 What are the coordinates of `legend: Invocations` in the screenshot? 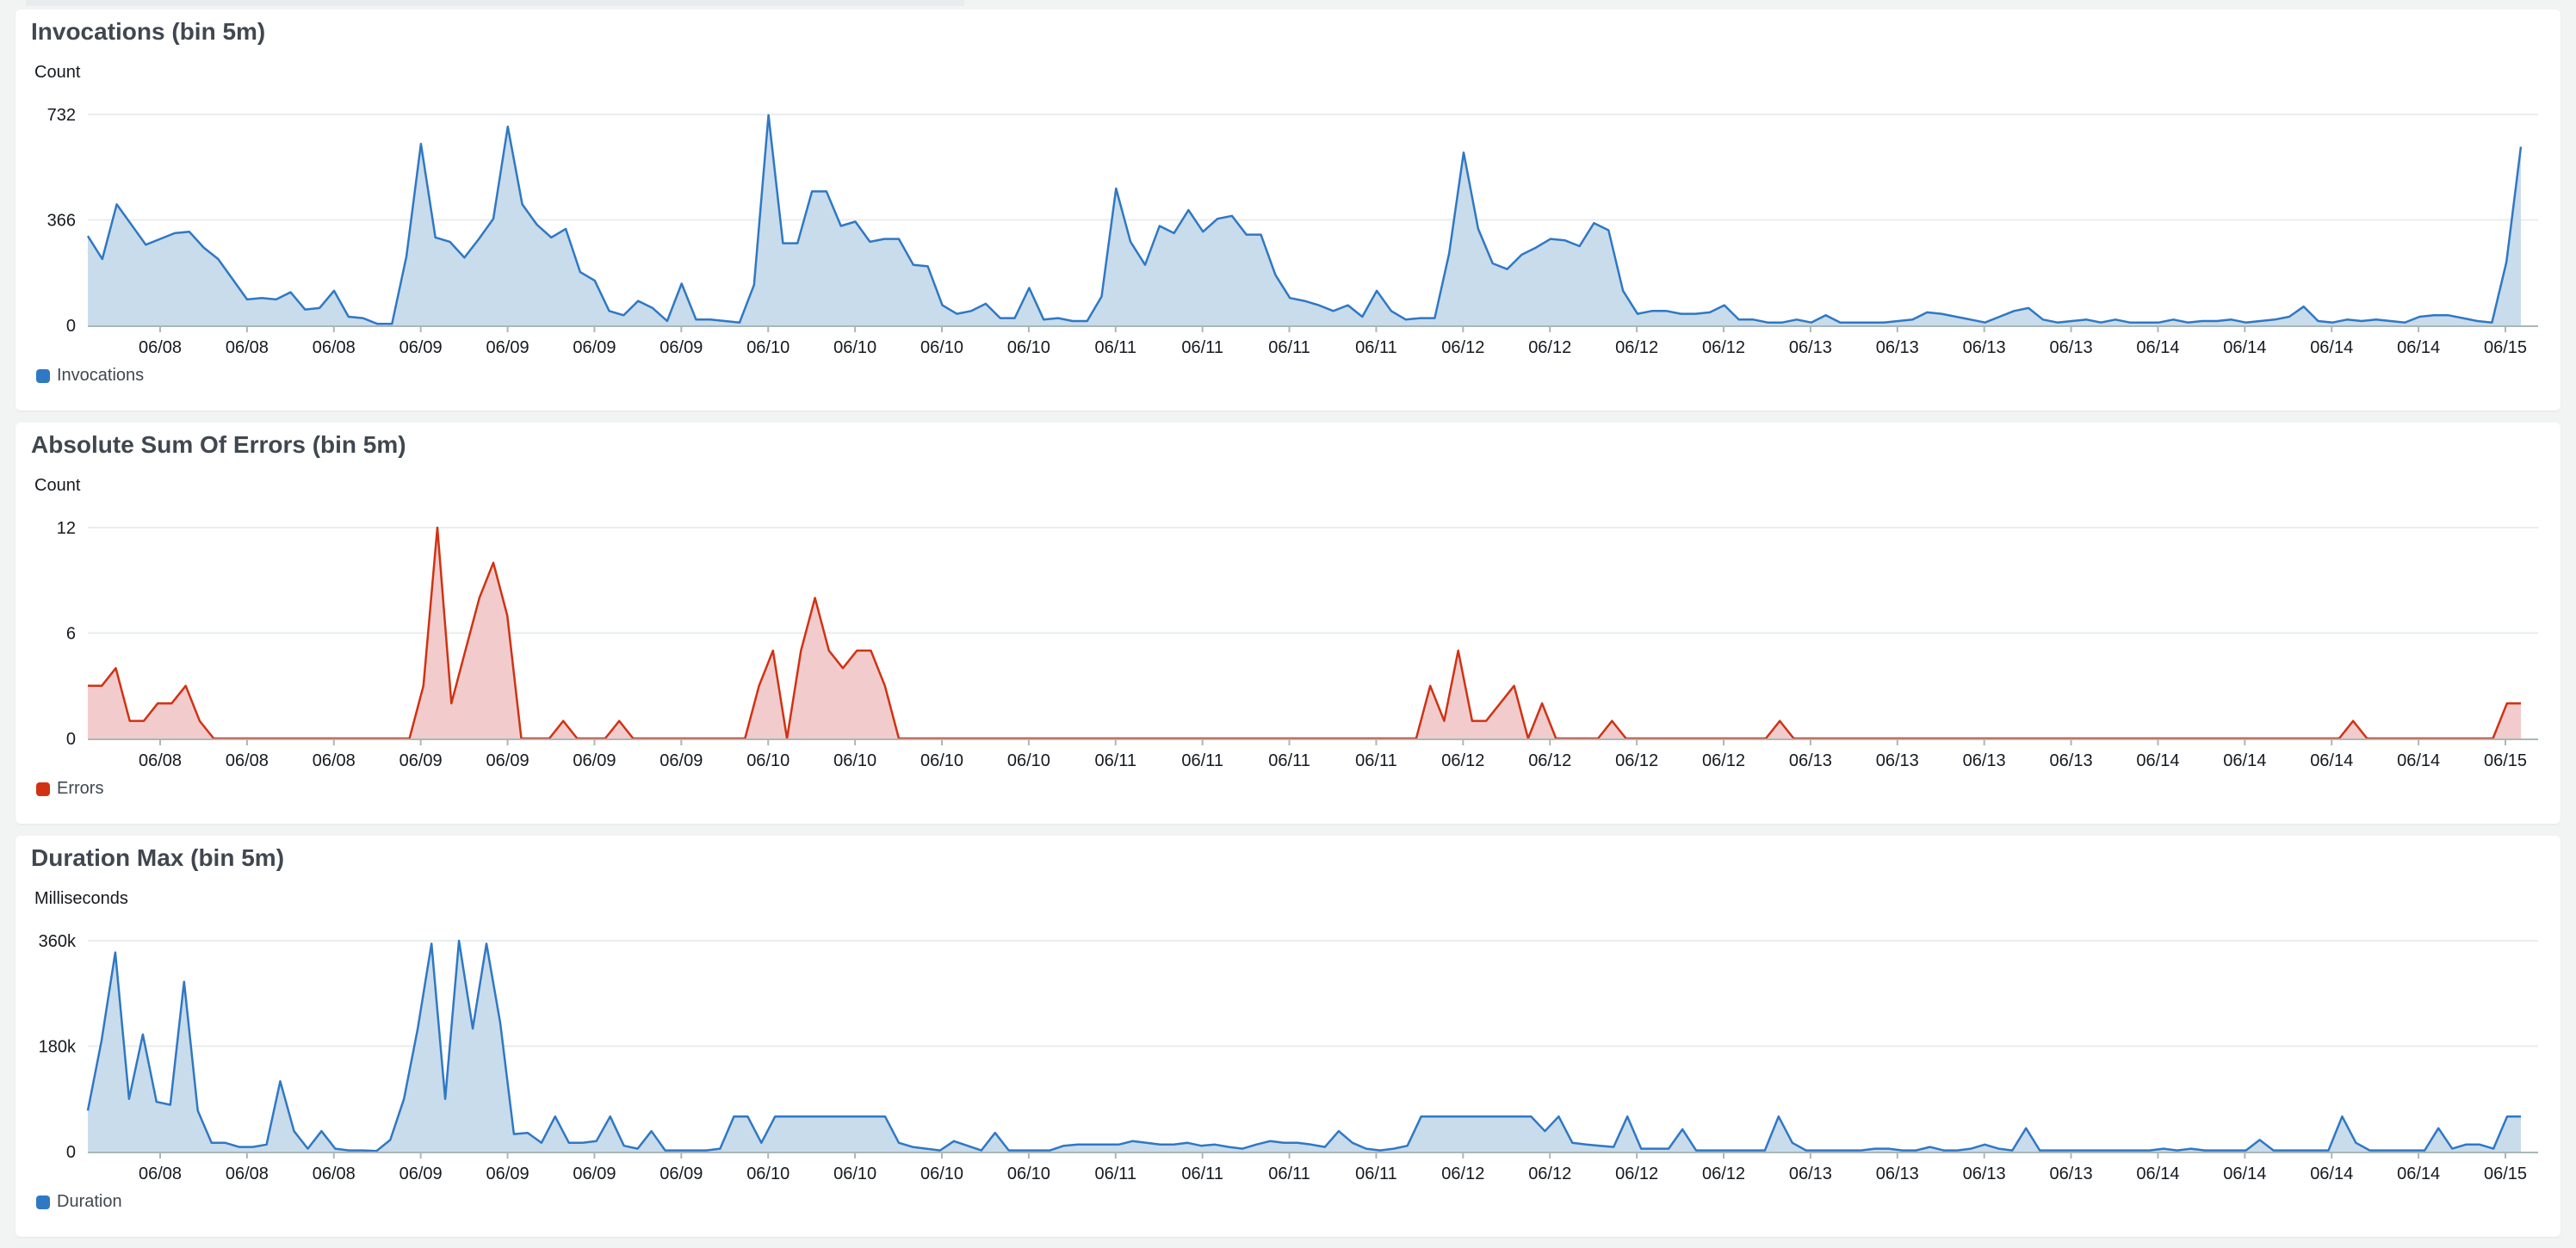 It's located at (90, 376).